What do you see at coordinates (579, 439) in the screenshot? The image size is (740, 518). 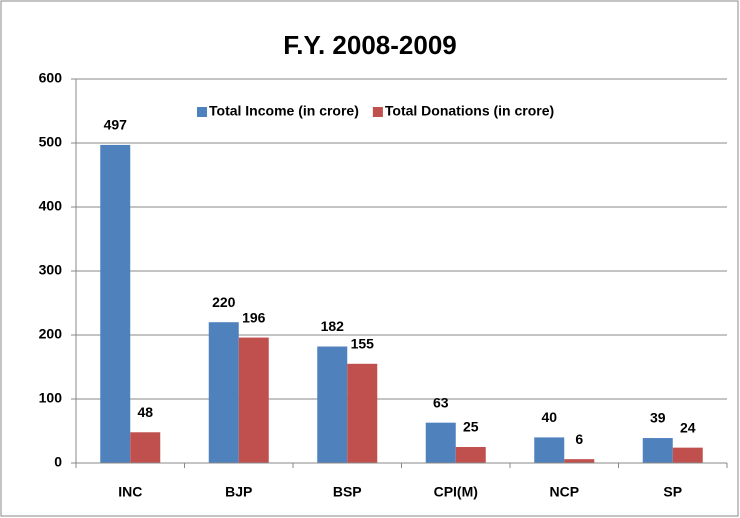 I see `data-label: 6` at bounding box center [579, 439].